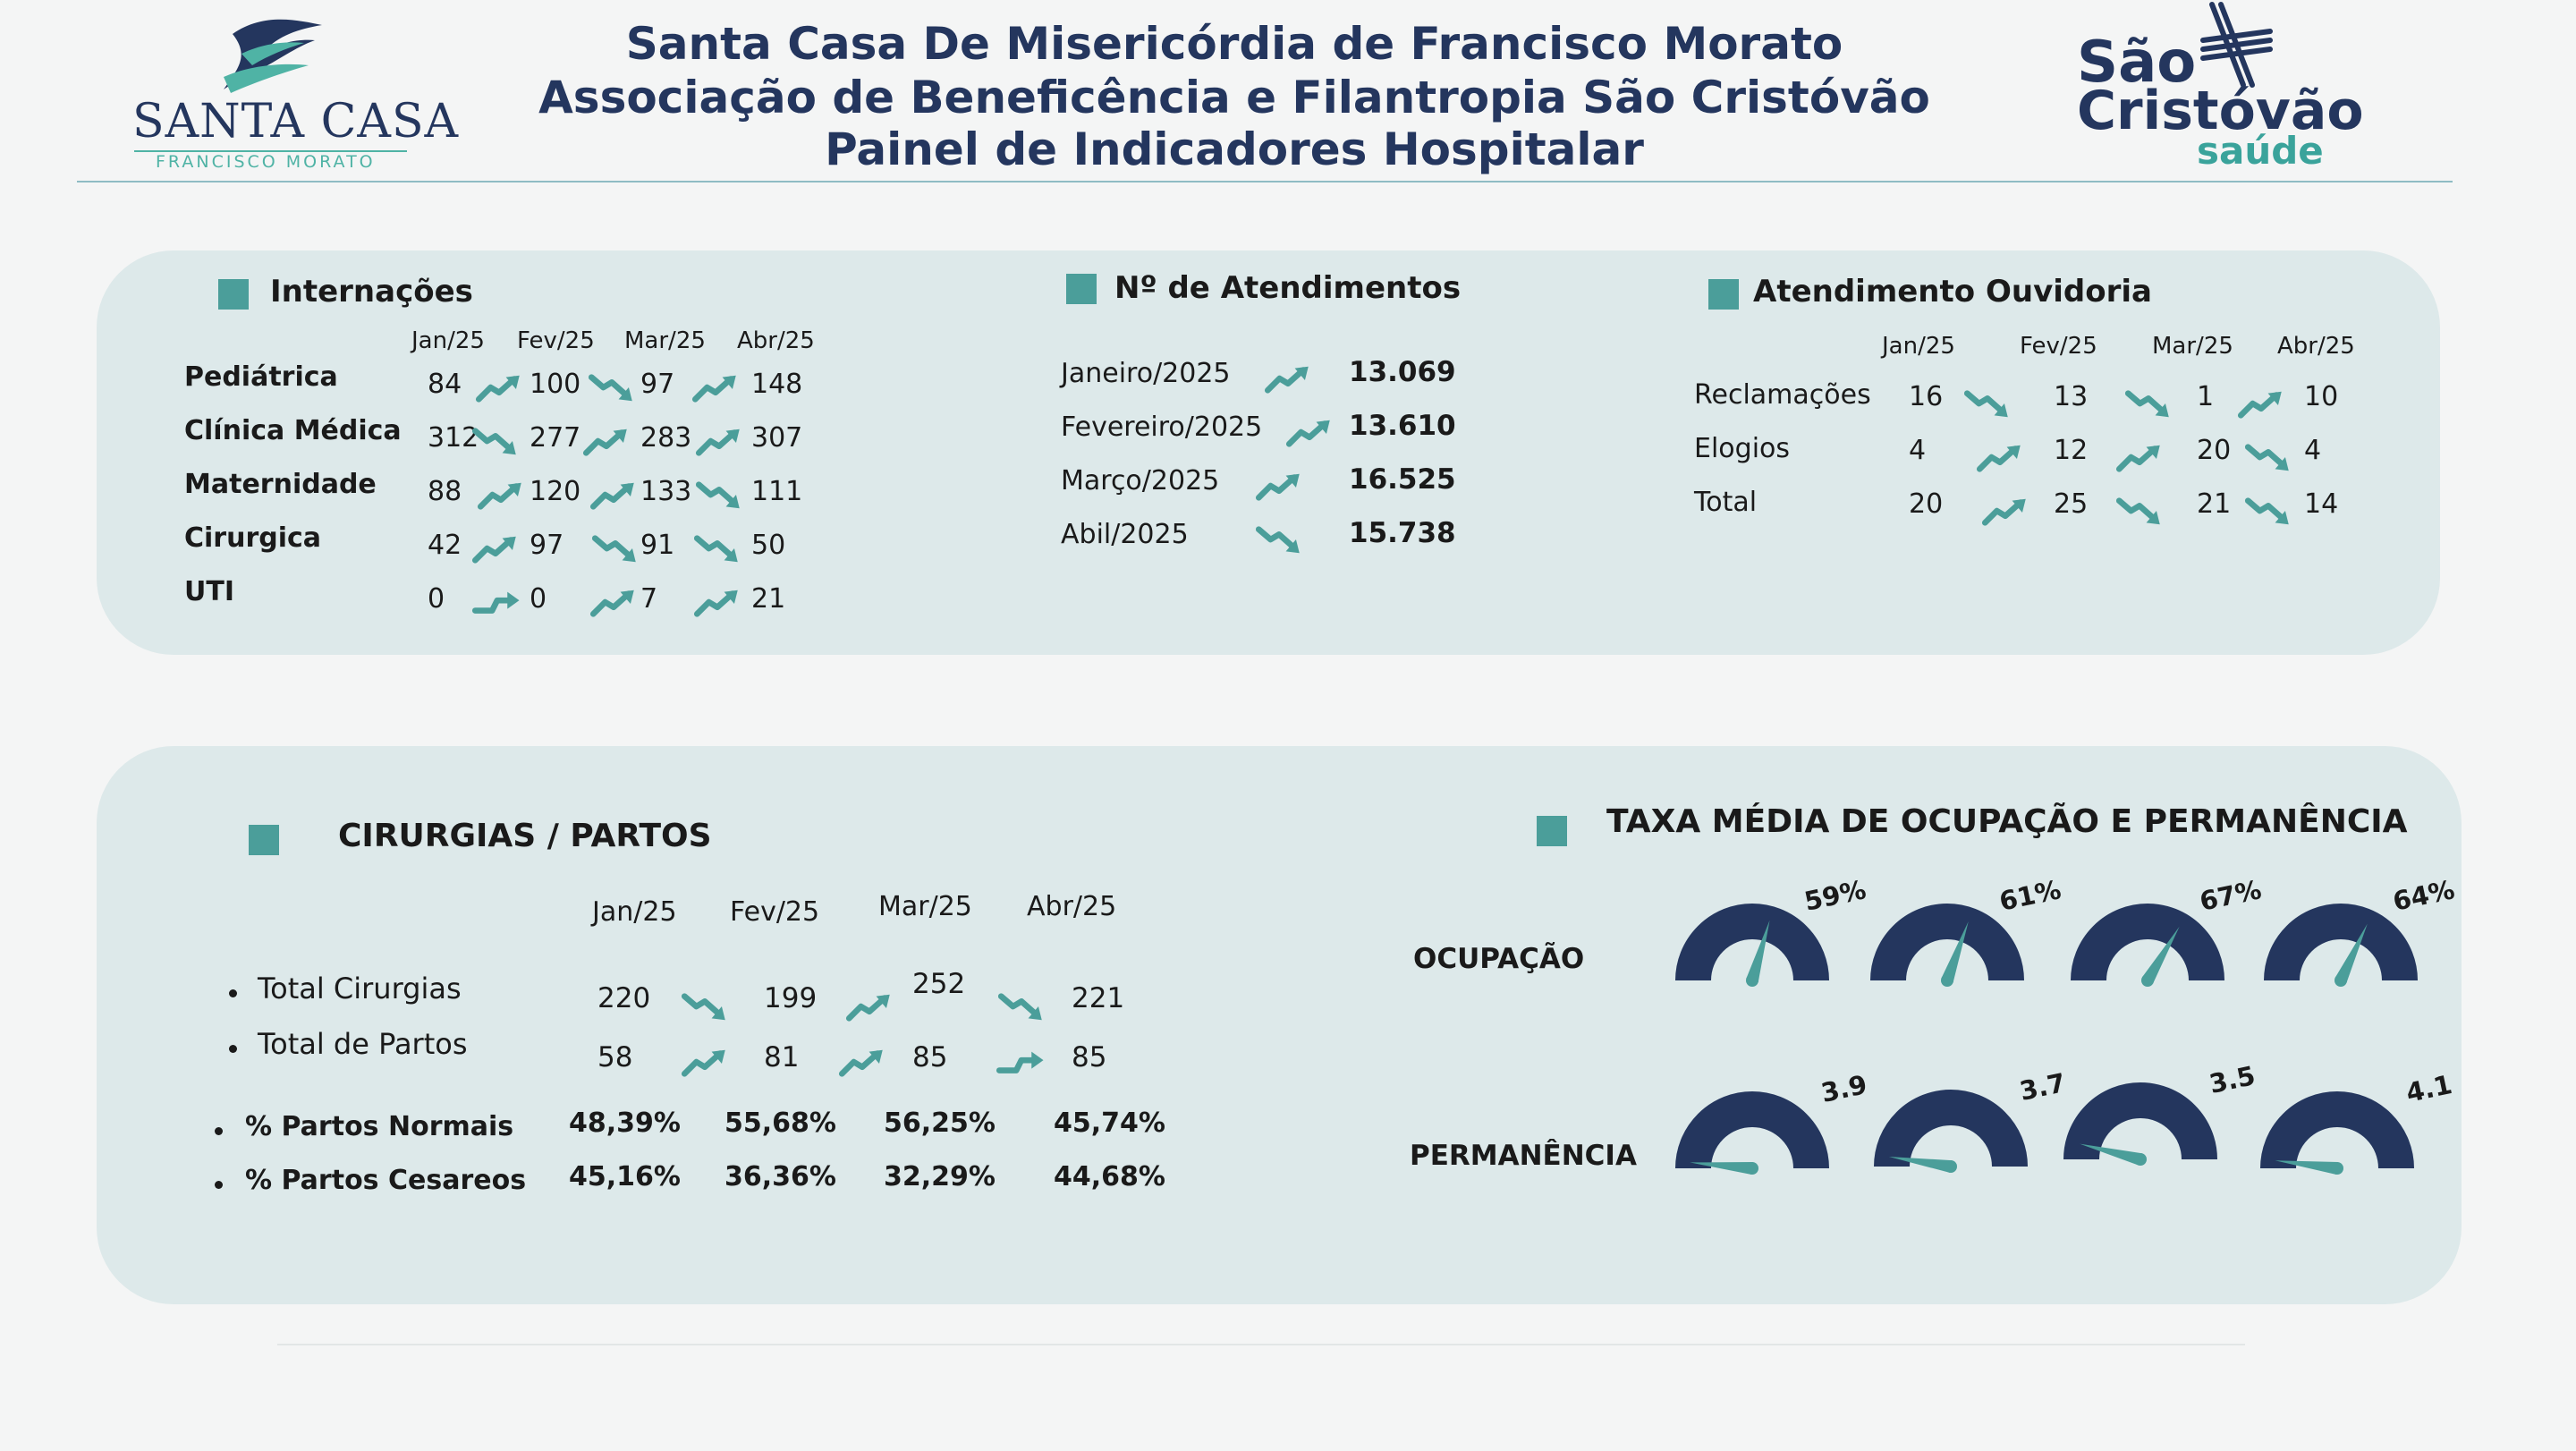  What do you see at coordinates (1109, 1176) in the screenshot?
I see `value-cell: 44,68%` at bounding box center [1109, 1176].